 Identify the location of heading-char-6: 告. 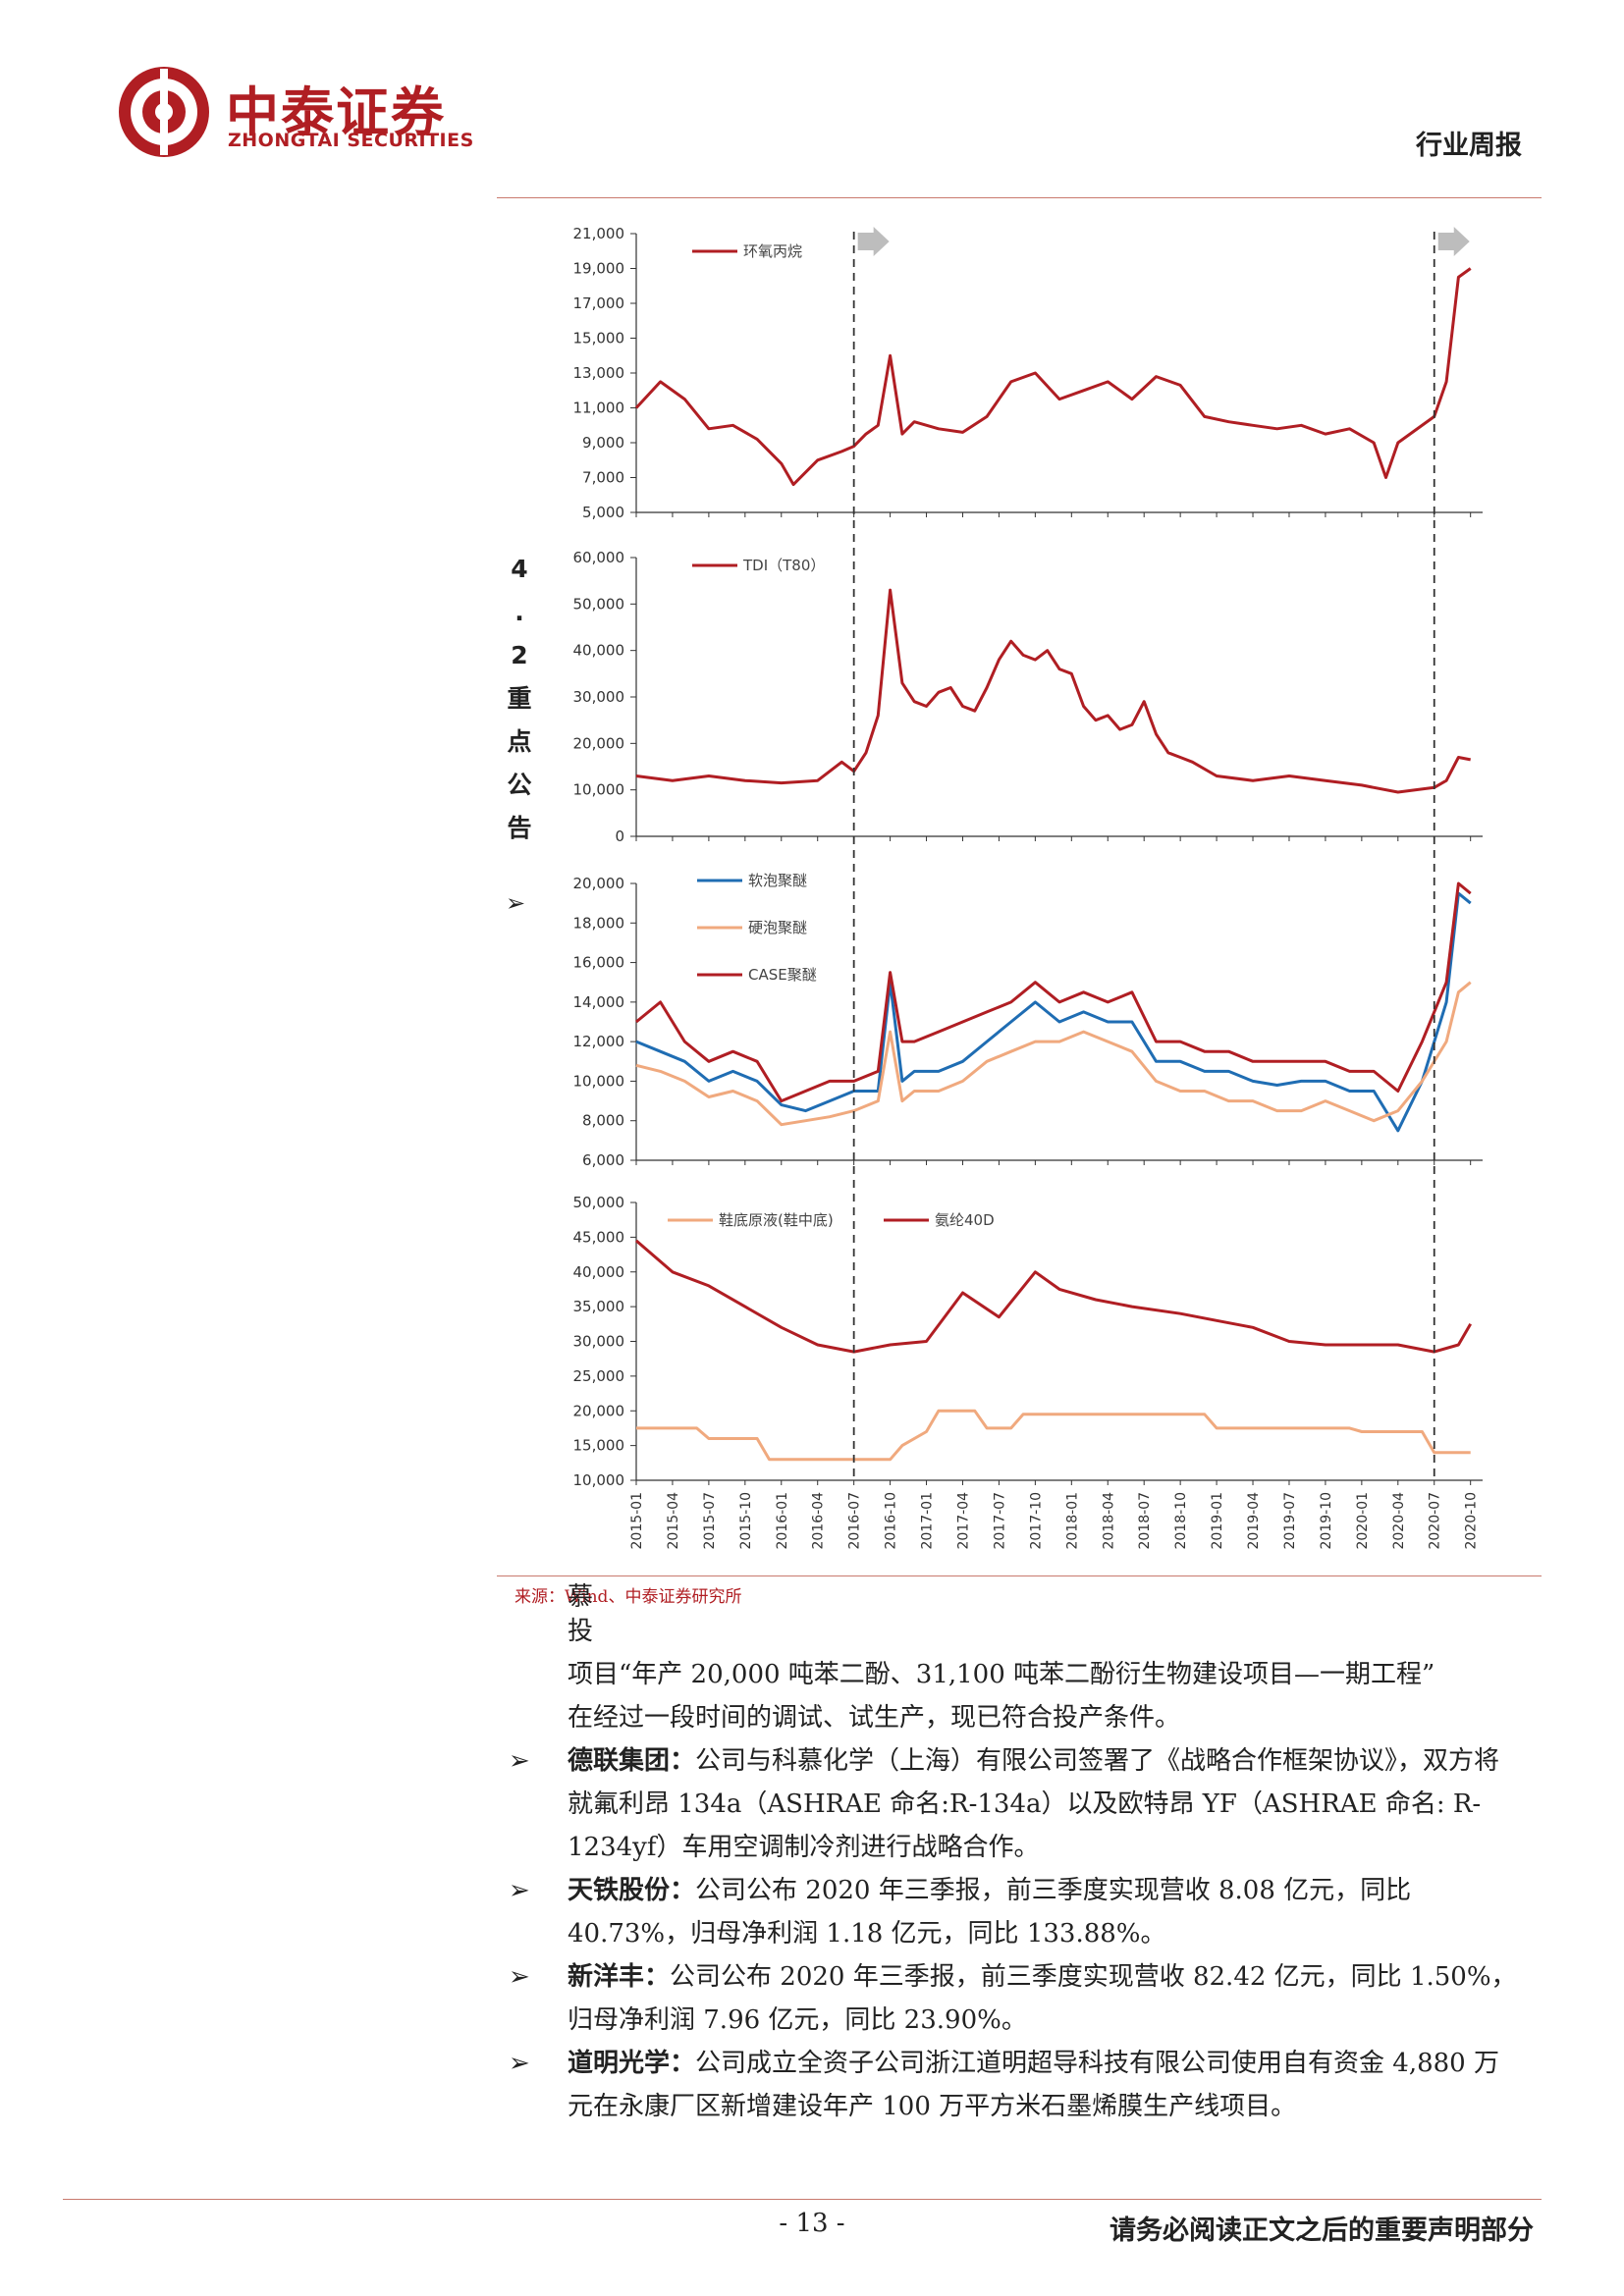
(519, 828).